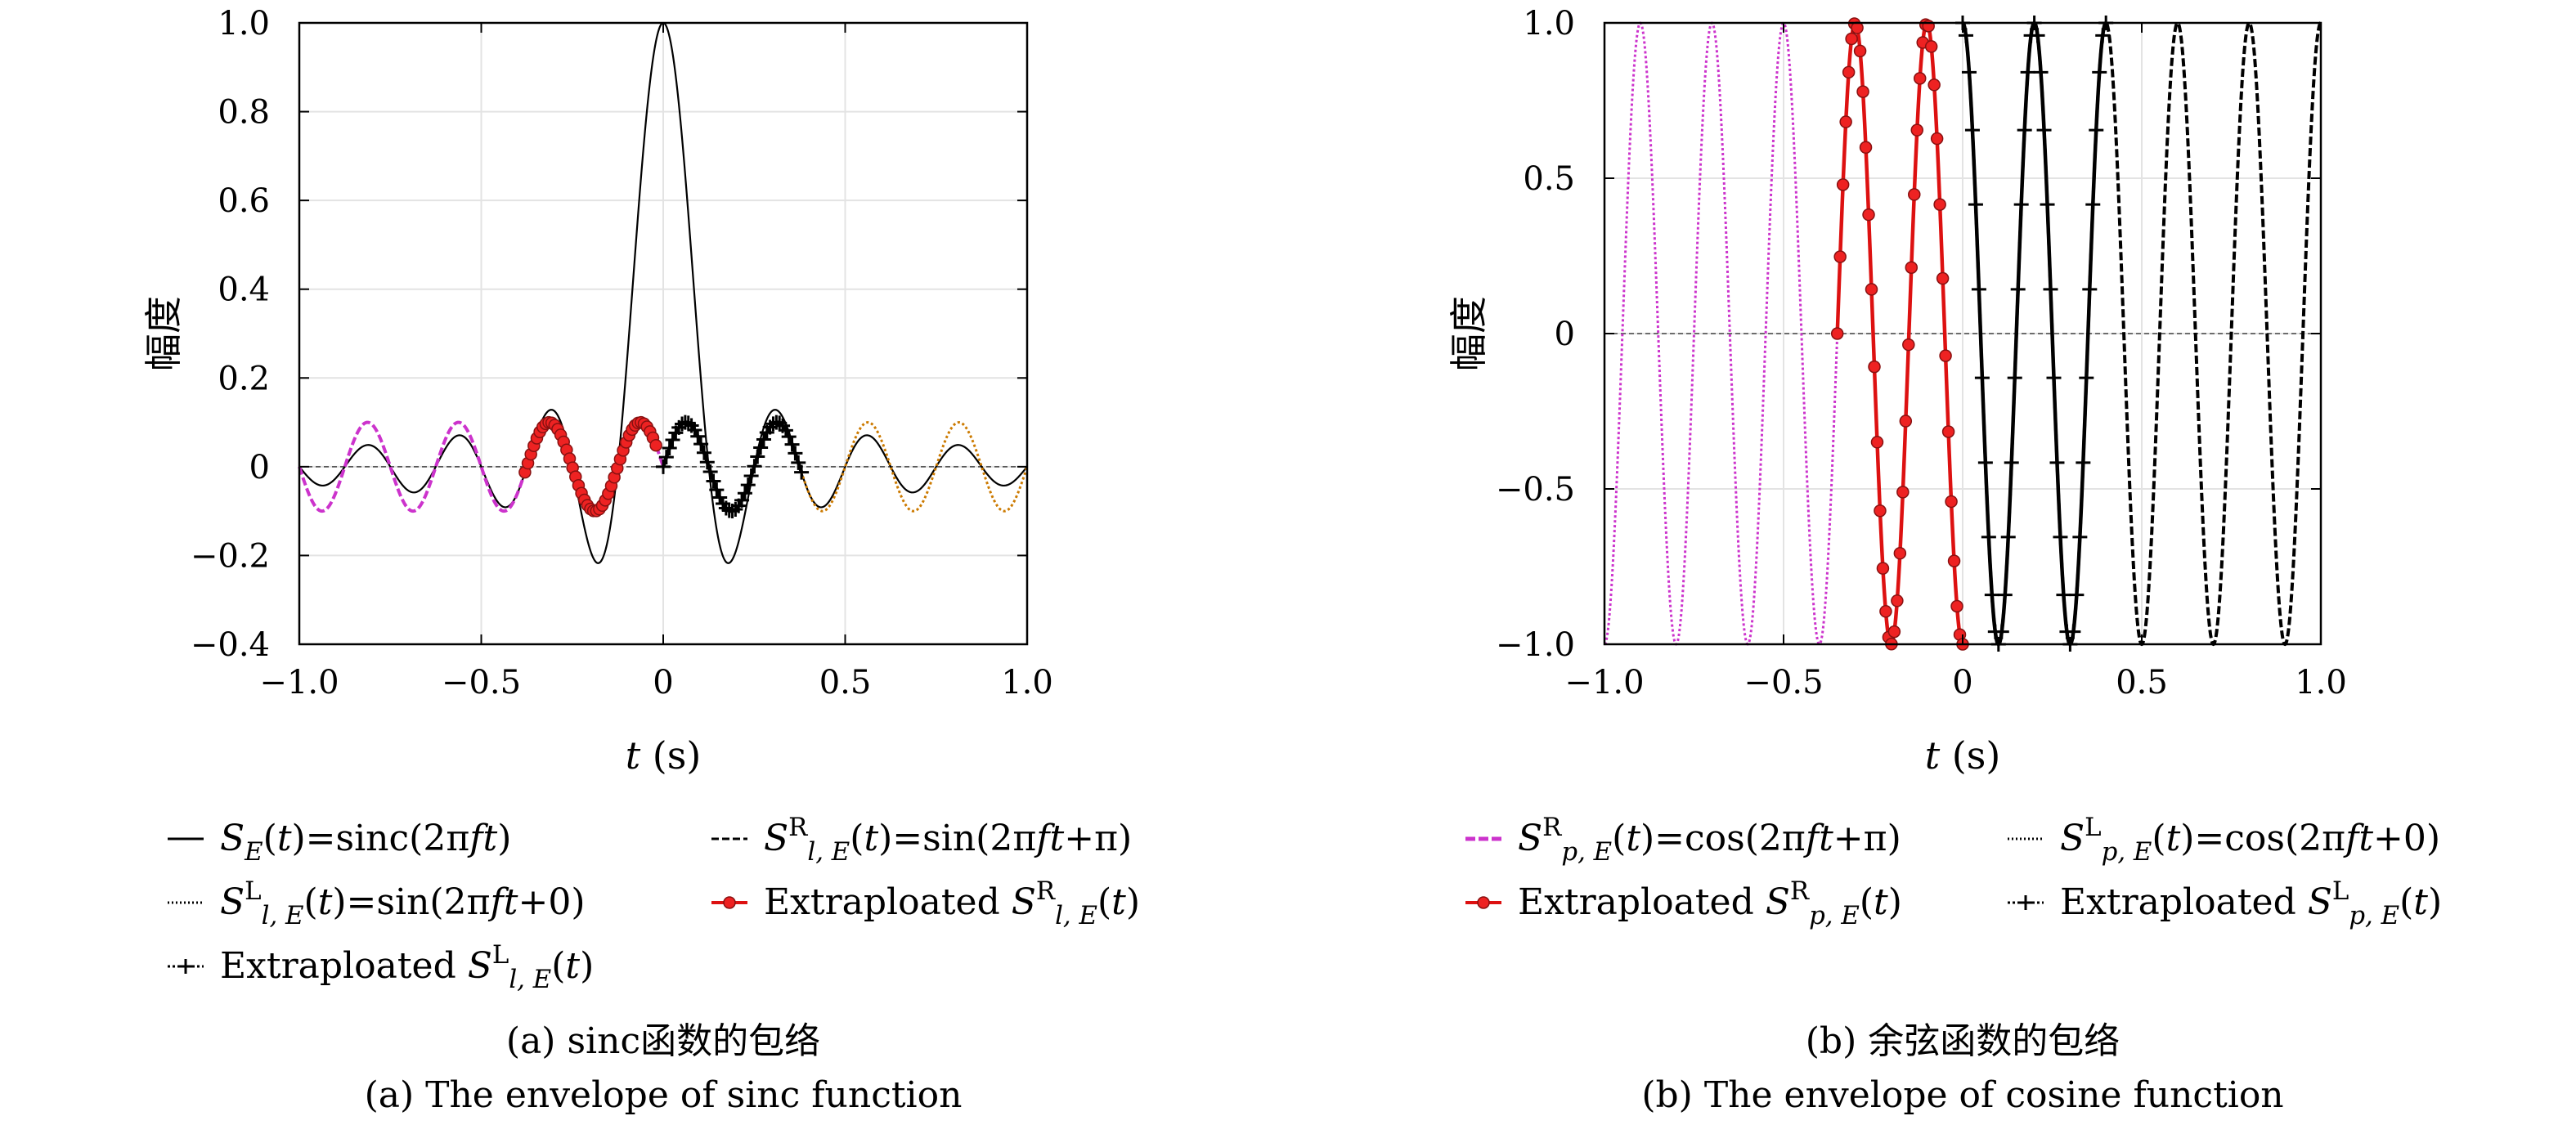 Image resolution: width=2576 pixels, height=1125 pixels. Describe the element at coordinates (1710, 840) in the screenshot. I see `legend-entry-1: SRp, E(t)=cos(2πft+π)` at that location.